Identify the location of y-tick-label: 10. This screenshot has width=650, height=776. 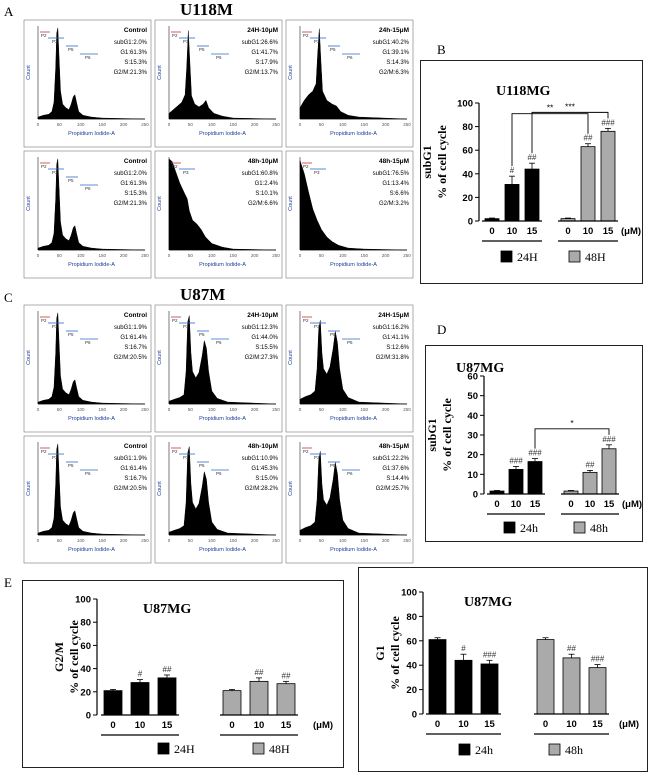
(472, 475).